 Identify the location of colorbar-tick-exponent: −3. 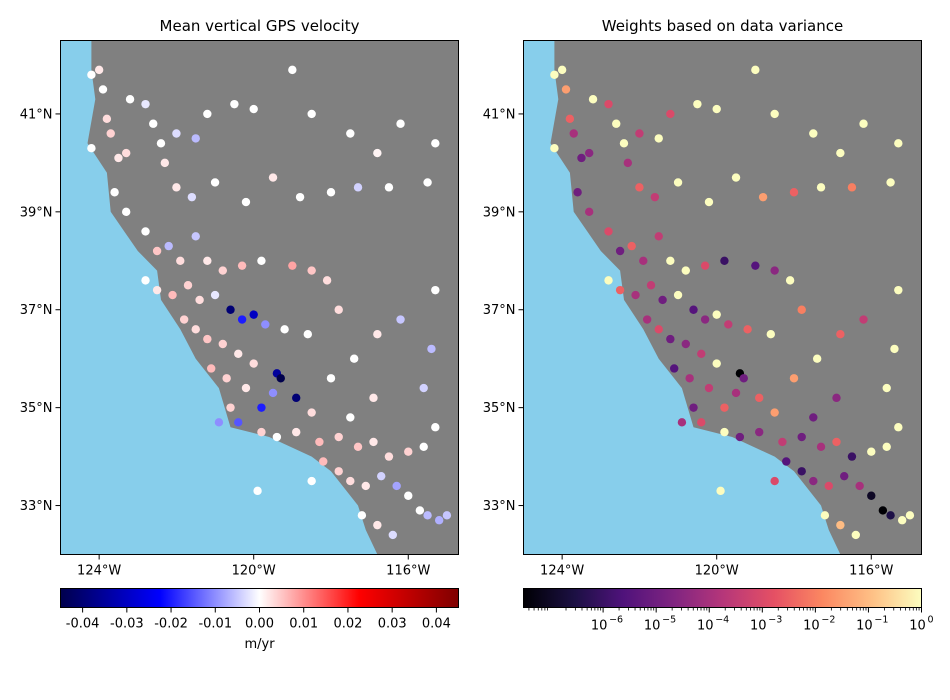
(775, 620).